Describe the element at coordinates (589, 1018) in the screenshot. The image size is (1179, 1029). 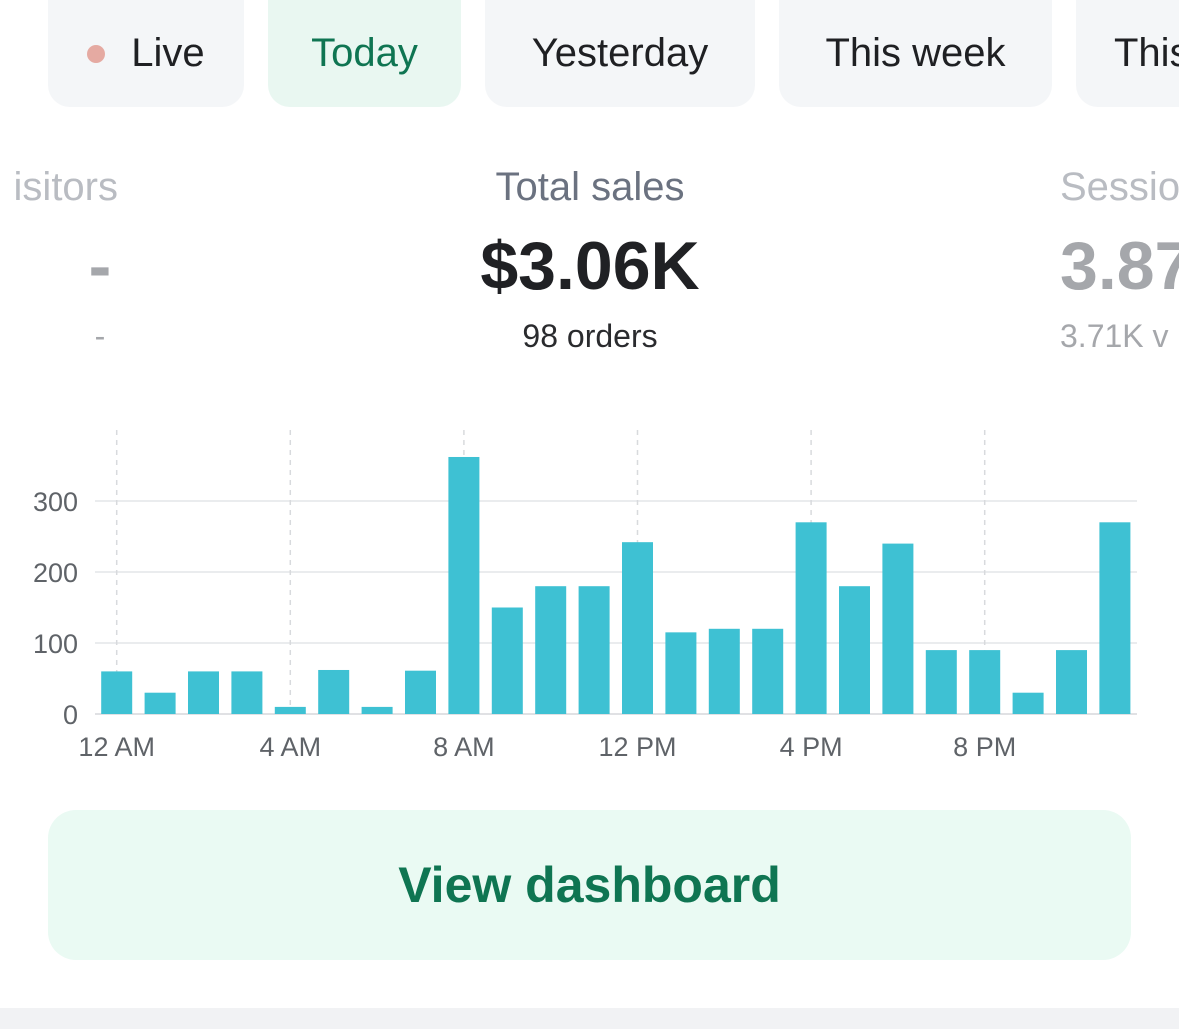
I see `bottom-divider` at that location.